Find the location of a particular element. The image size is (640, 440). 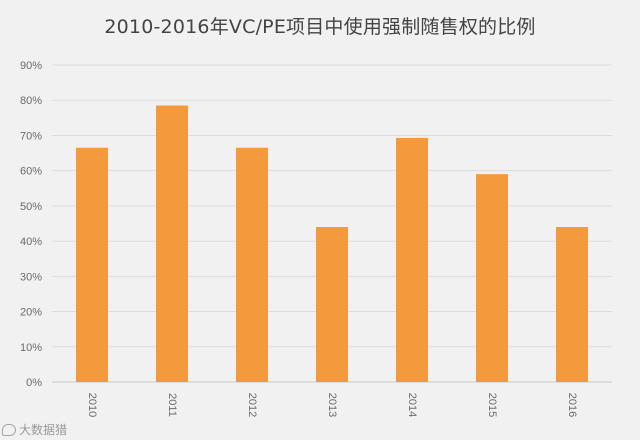

watermark: 大数据猎 is located at coordinates (34, 429).